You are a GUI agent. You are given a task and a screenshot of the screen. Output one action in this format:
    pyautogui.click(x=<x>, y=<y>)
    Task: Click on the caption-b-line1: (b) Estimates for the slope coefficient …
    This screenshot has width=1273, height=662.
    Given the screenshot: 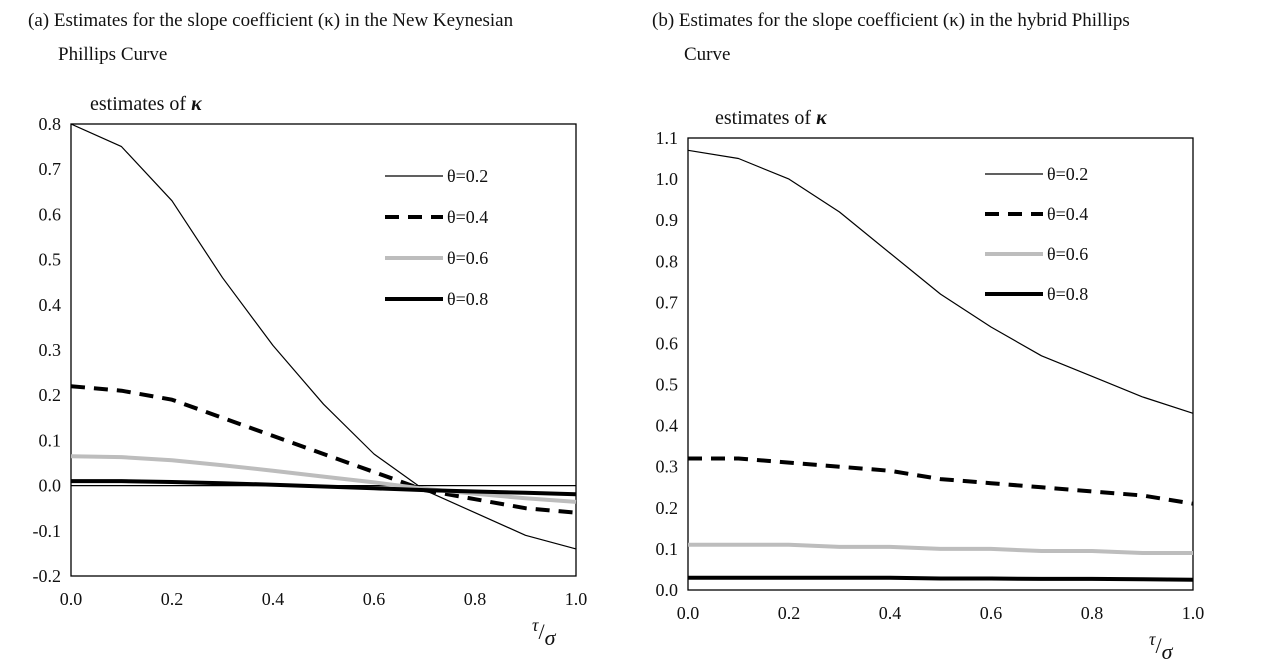 What is the action you would take?
    pyautogui.click(x=891, y=20)
    